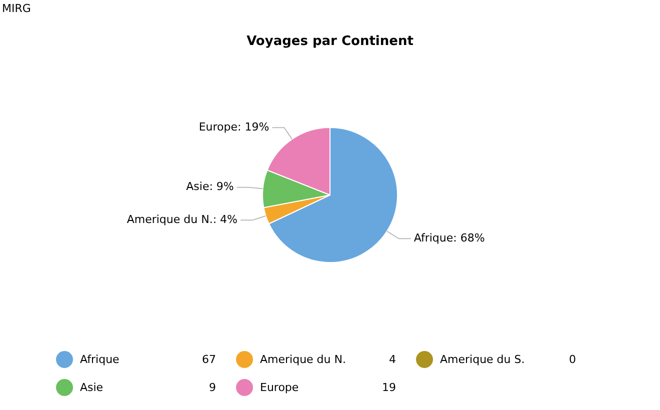 This screenshot has height=410, width=660. Describe the element at coordinates (16, 8) in the screenshot. I see `text: MIRG` at that location.